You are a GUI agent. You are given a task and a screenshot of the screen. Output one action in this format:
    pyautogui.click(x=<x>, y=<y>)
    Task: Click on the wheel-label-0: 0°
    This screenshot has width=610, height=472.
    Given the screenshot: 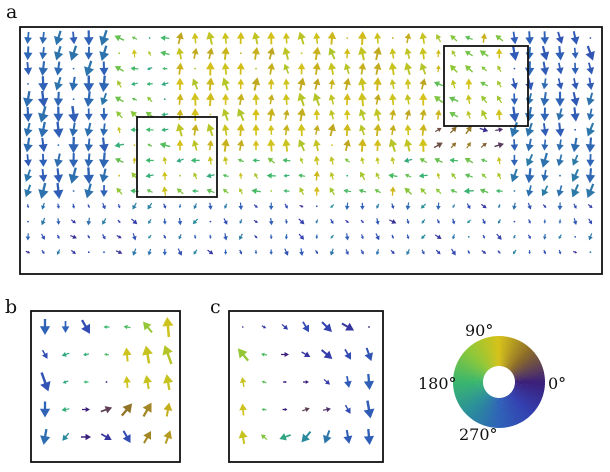 What is the action you would take?
    pyautogui.click(x=557, y=383)
    